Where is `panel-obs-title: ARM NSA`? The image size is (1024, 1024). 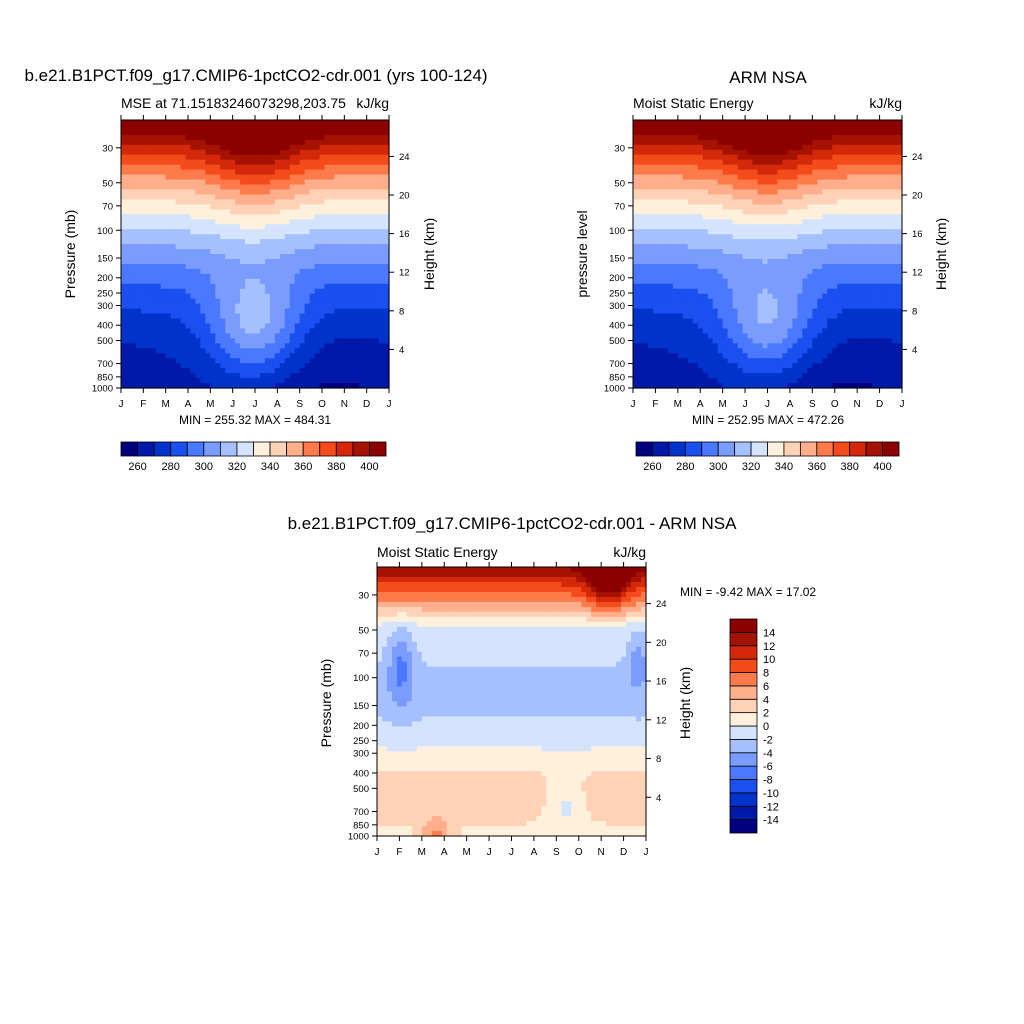
panel-obs-title: ARM NSA is located at coordinates (768, 77).